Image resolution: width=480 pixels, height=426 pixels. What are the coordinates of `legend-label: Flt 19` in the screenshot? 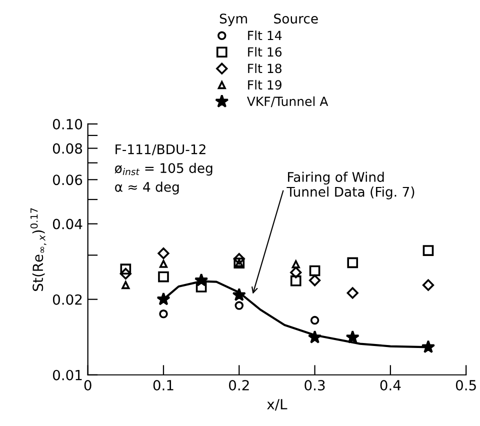 It's located at (265, 85).